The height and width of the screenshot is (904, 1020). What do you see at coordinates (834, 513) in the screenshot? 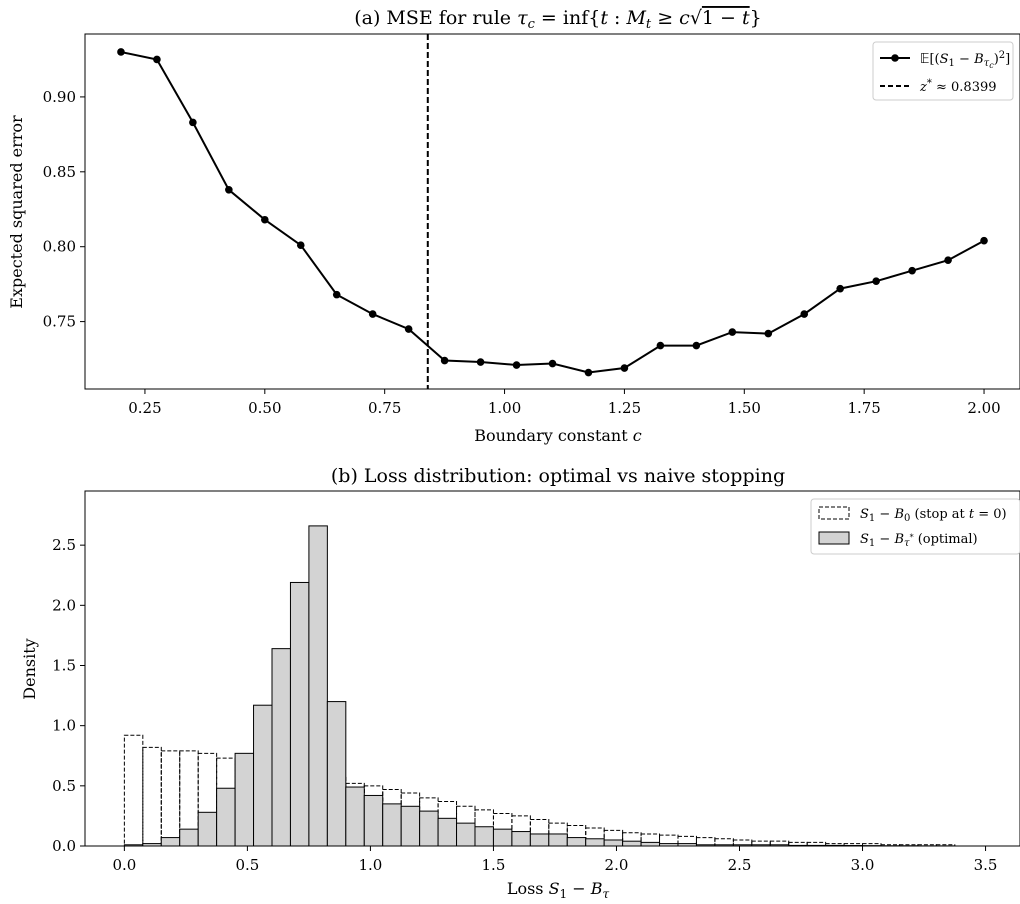
I see `legend-naive-swatch` at bounding box center [834, 513].